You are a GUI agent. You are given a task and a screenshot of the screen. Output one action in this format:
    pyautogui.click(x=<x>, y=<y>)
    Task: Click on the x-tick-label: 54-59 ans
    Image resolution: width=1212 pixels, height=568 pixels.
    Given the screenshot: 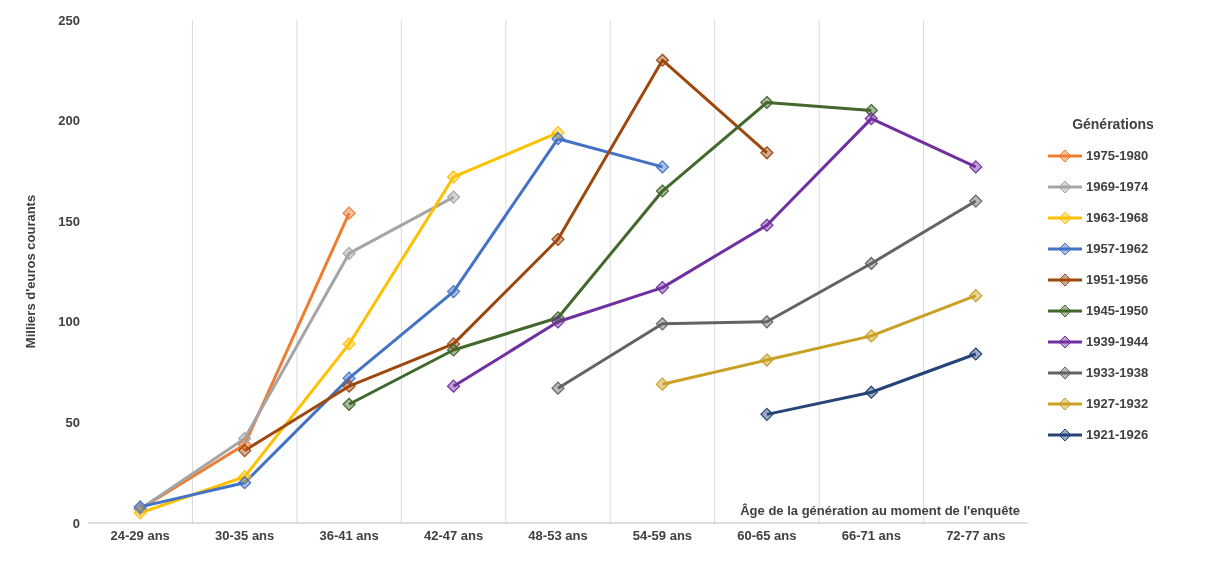 What is the action you would take?
    pyautogui.click(x=662, y=536)
    